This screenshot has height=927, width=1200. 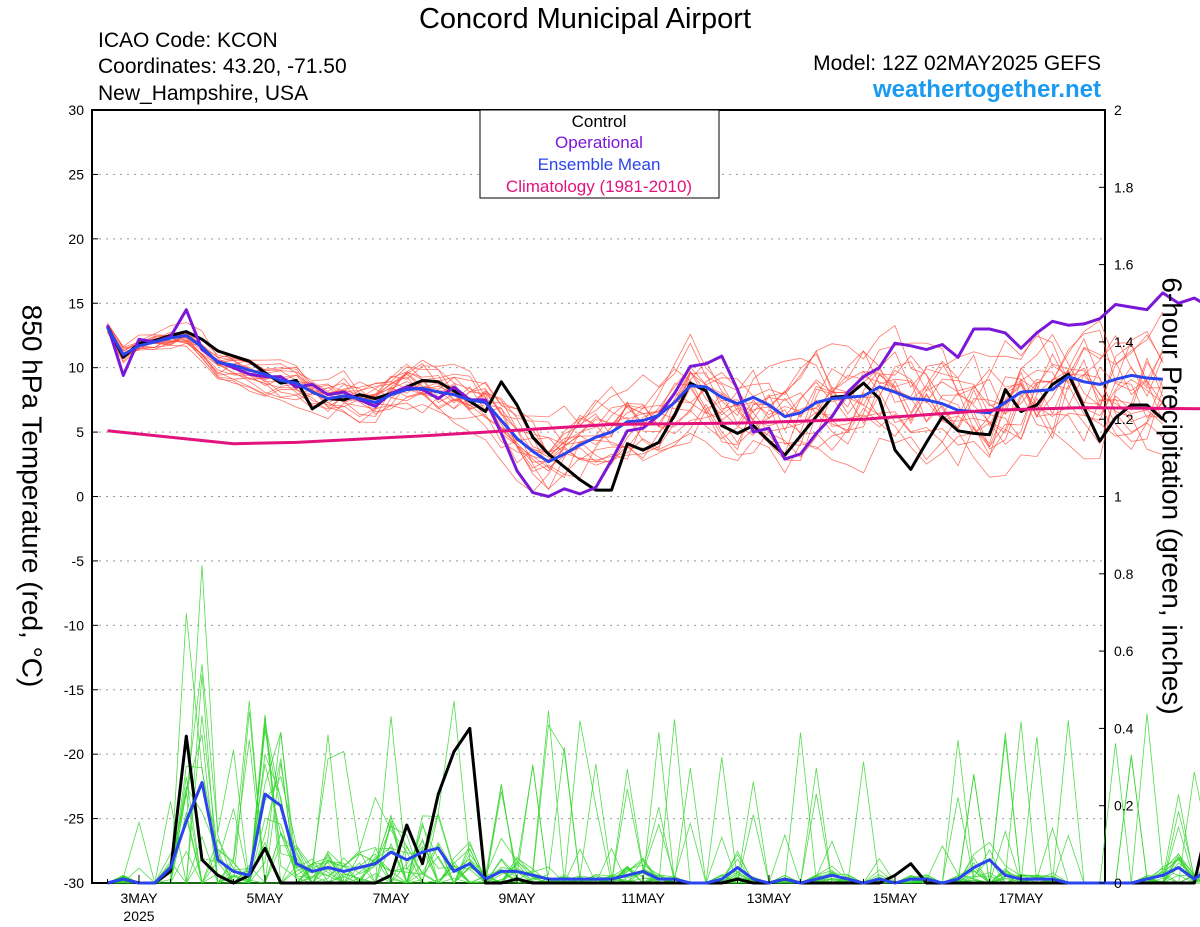 What do you see at coordinates (1124, 419) in the screenshot?
I see `right-tick-label: 1.2` at bounding box center [1124, 419].